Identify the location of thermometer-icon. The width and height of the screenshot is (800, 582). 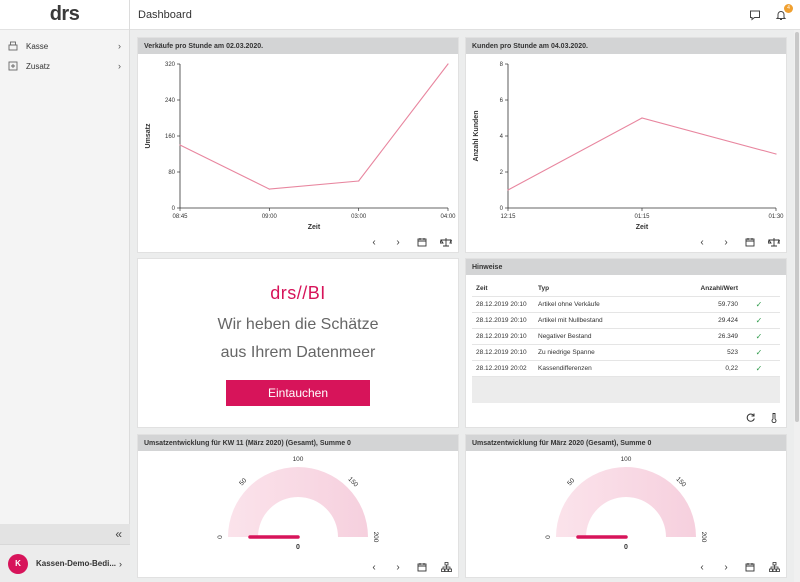
(774, 417).